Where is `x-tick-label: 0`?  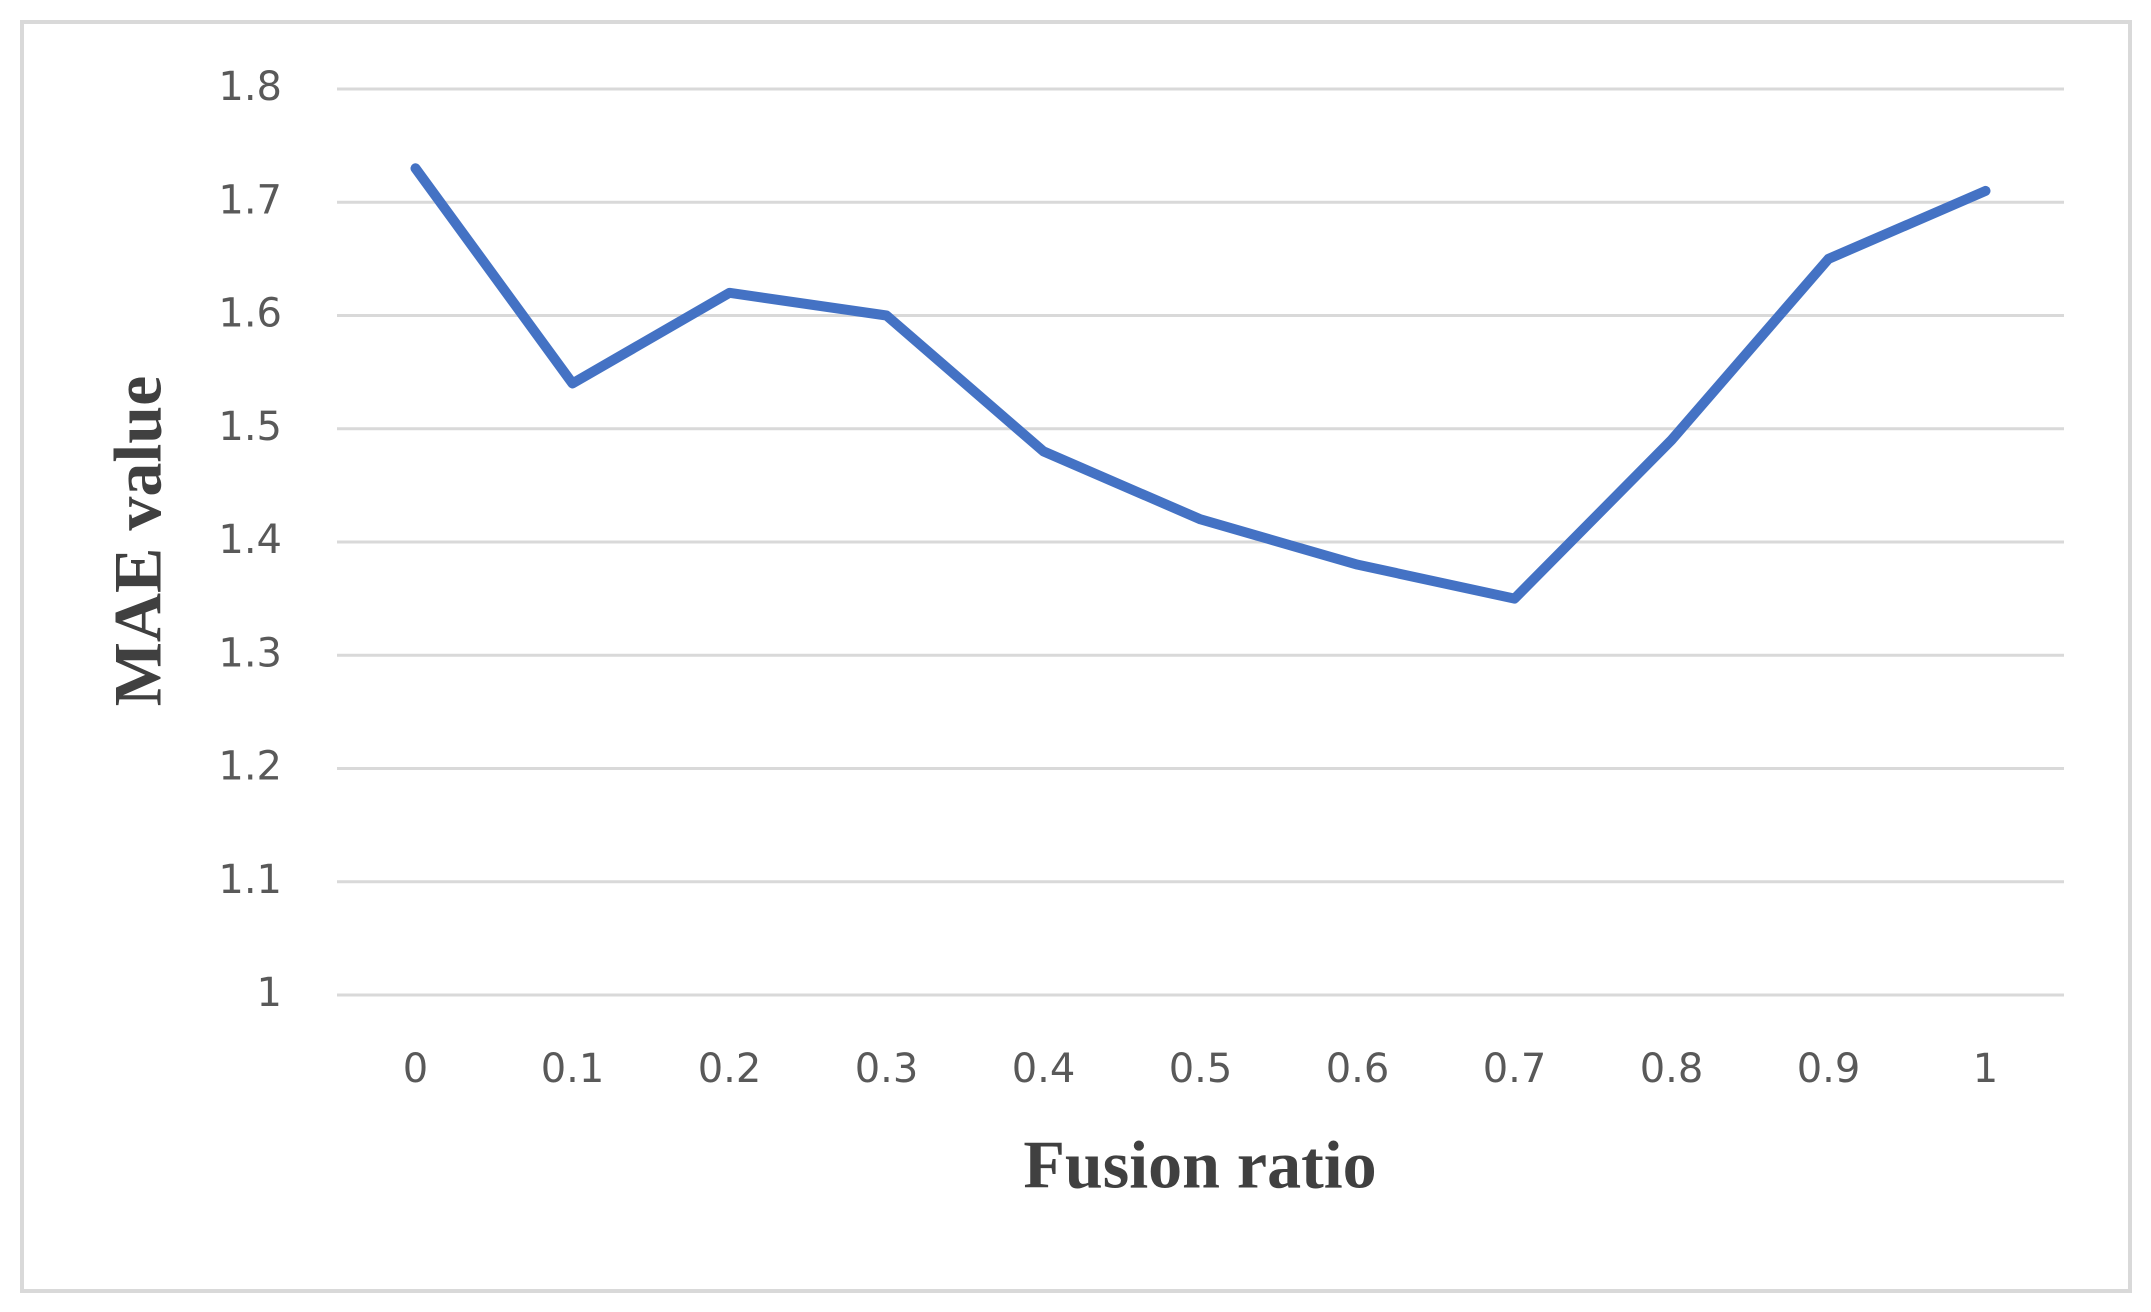 x-tick-label: 0 is located at coordinates (415, 1069).